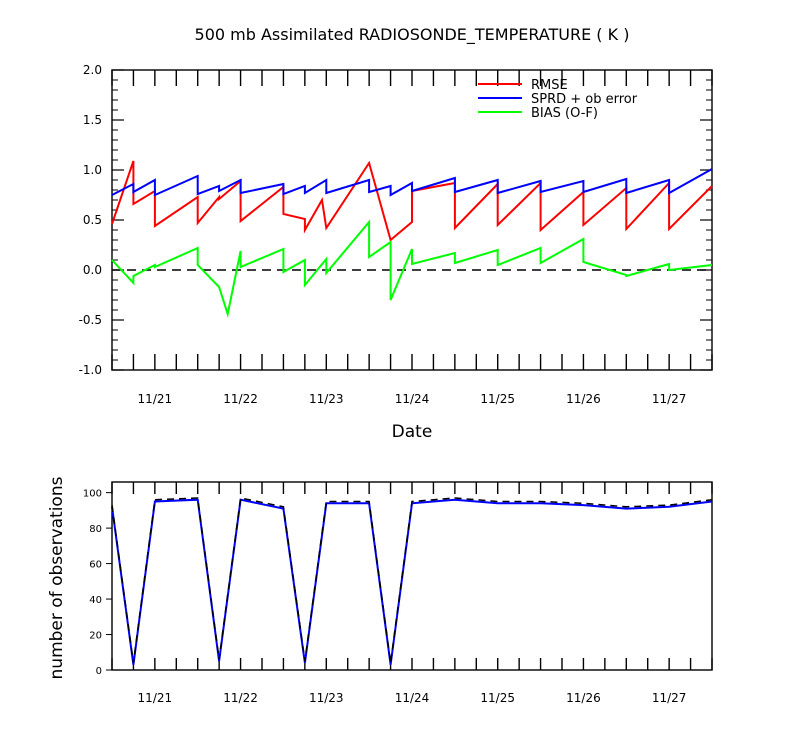 This screenshot has width=800, height=750. I want to click on top-x-tick-label: 11/26, so click(583, 399).